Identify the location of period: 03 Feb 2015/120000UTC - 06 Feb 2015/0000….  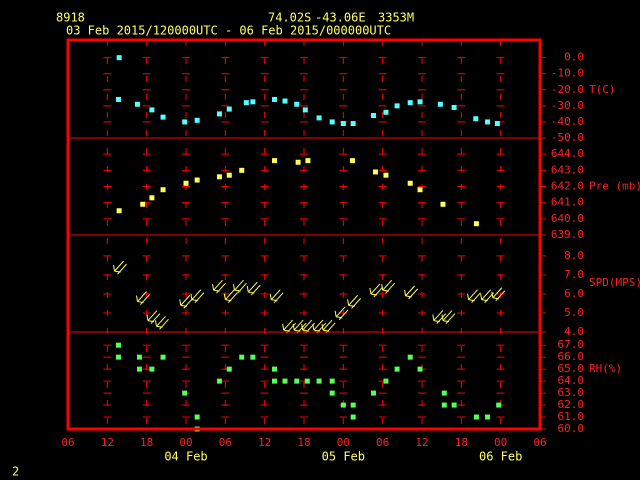
(228, 31).